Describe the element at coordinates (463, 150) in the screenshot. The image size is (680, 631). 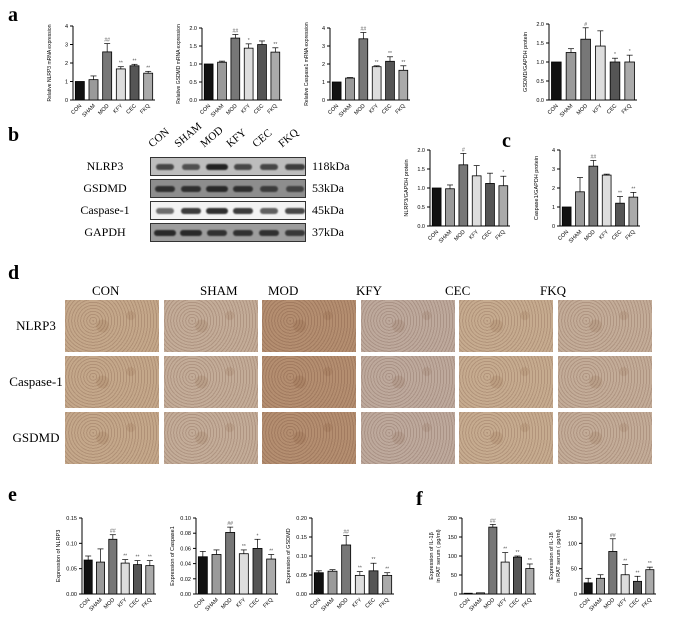
I see `significance-label: #` at that location.